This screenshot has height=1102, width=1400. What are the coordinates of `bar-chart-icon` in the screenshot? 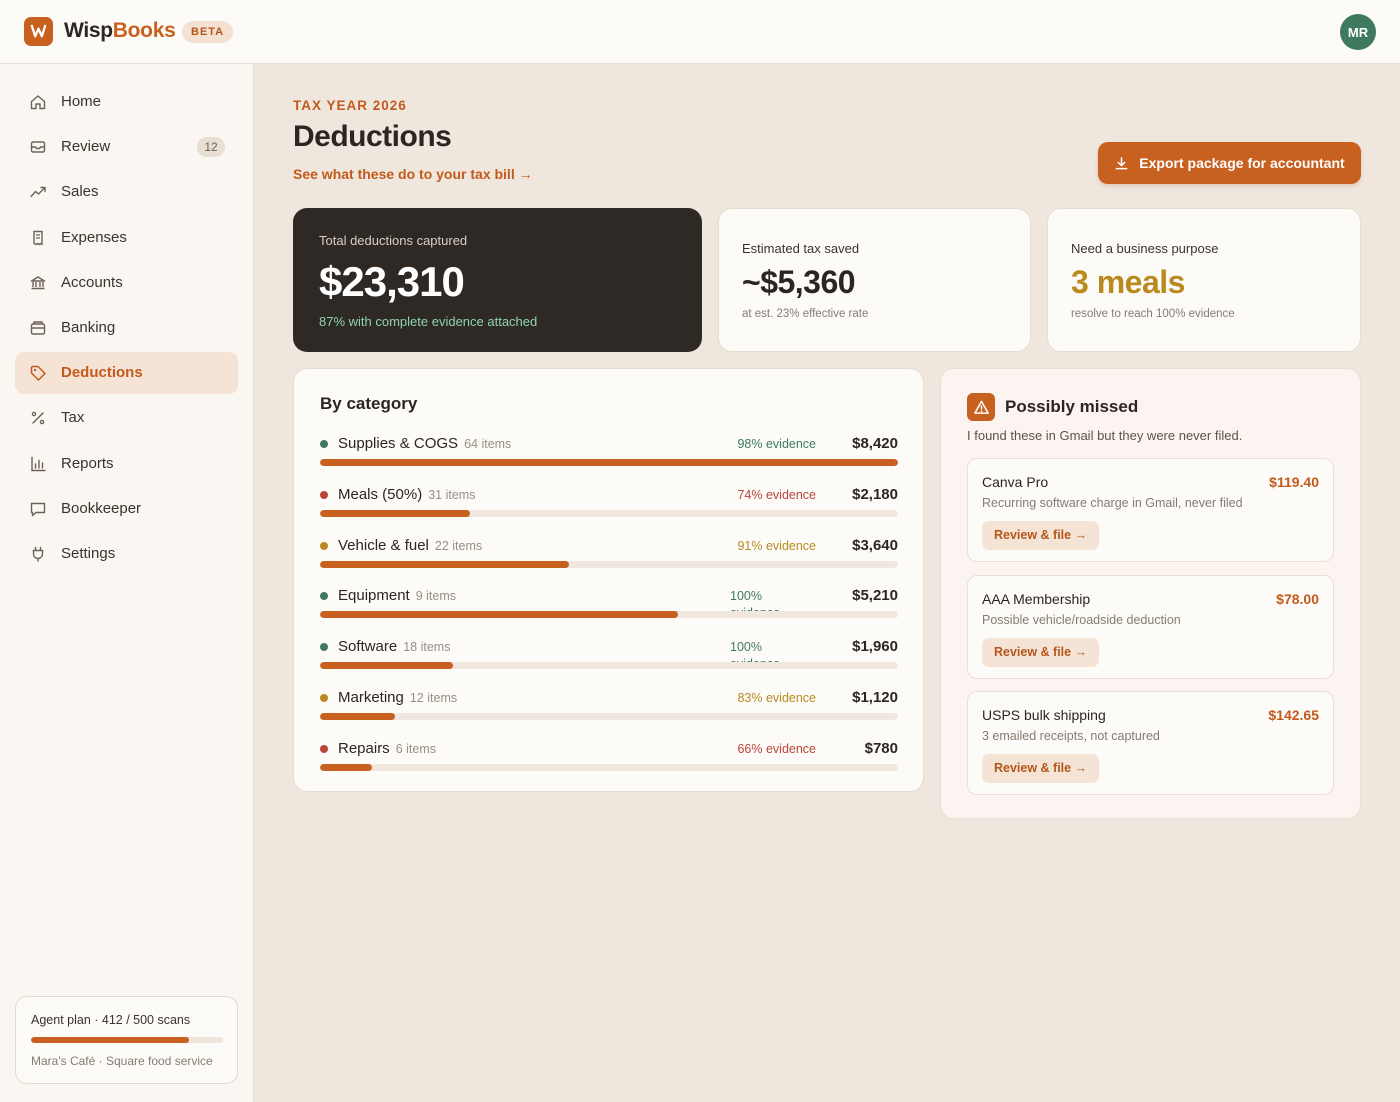 It's located at (38, 463).